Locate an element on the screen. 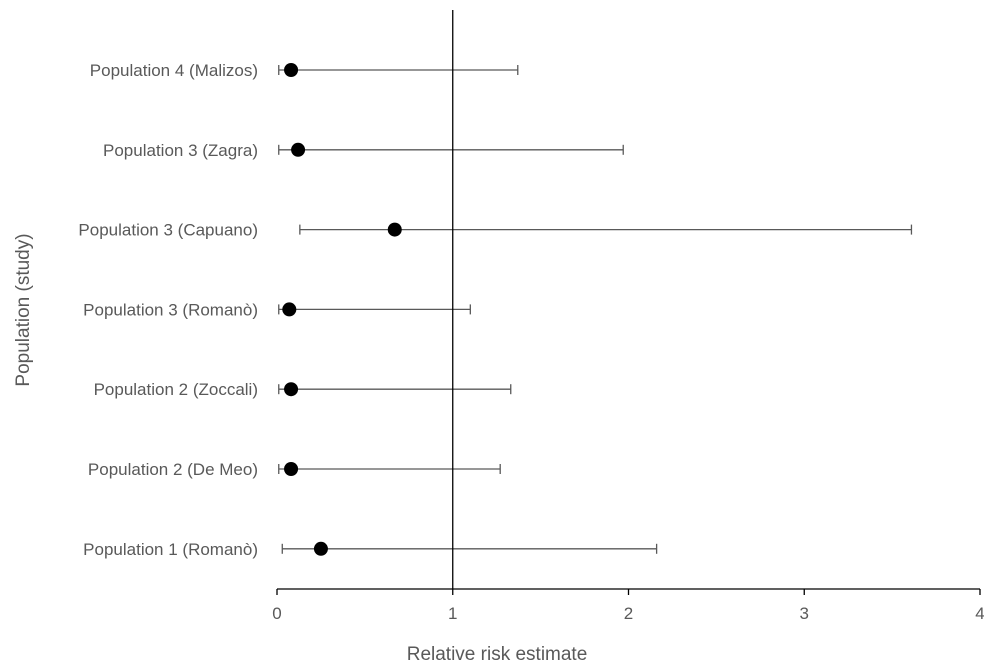  x-axis-title: Relative risk estimate is located at coordinates (497, 654).